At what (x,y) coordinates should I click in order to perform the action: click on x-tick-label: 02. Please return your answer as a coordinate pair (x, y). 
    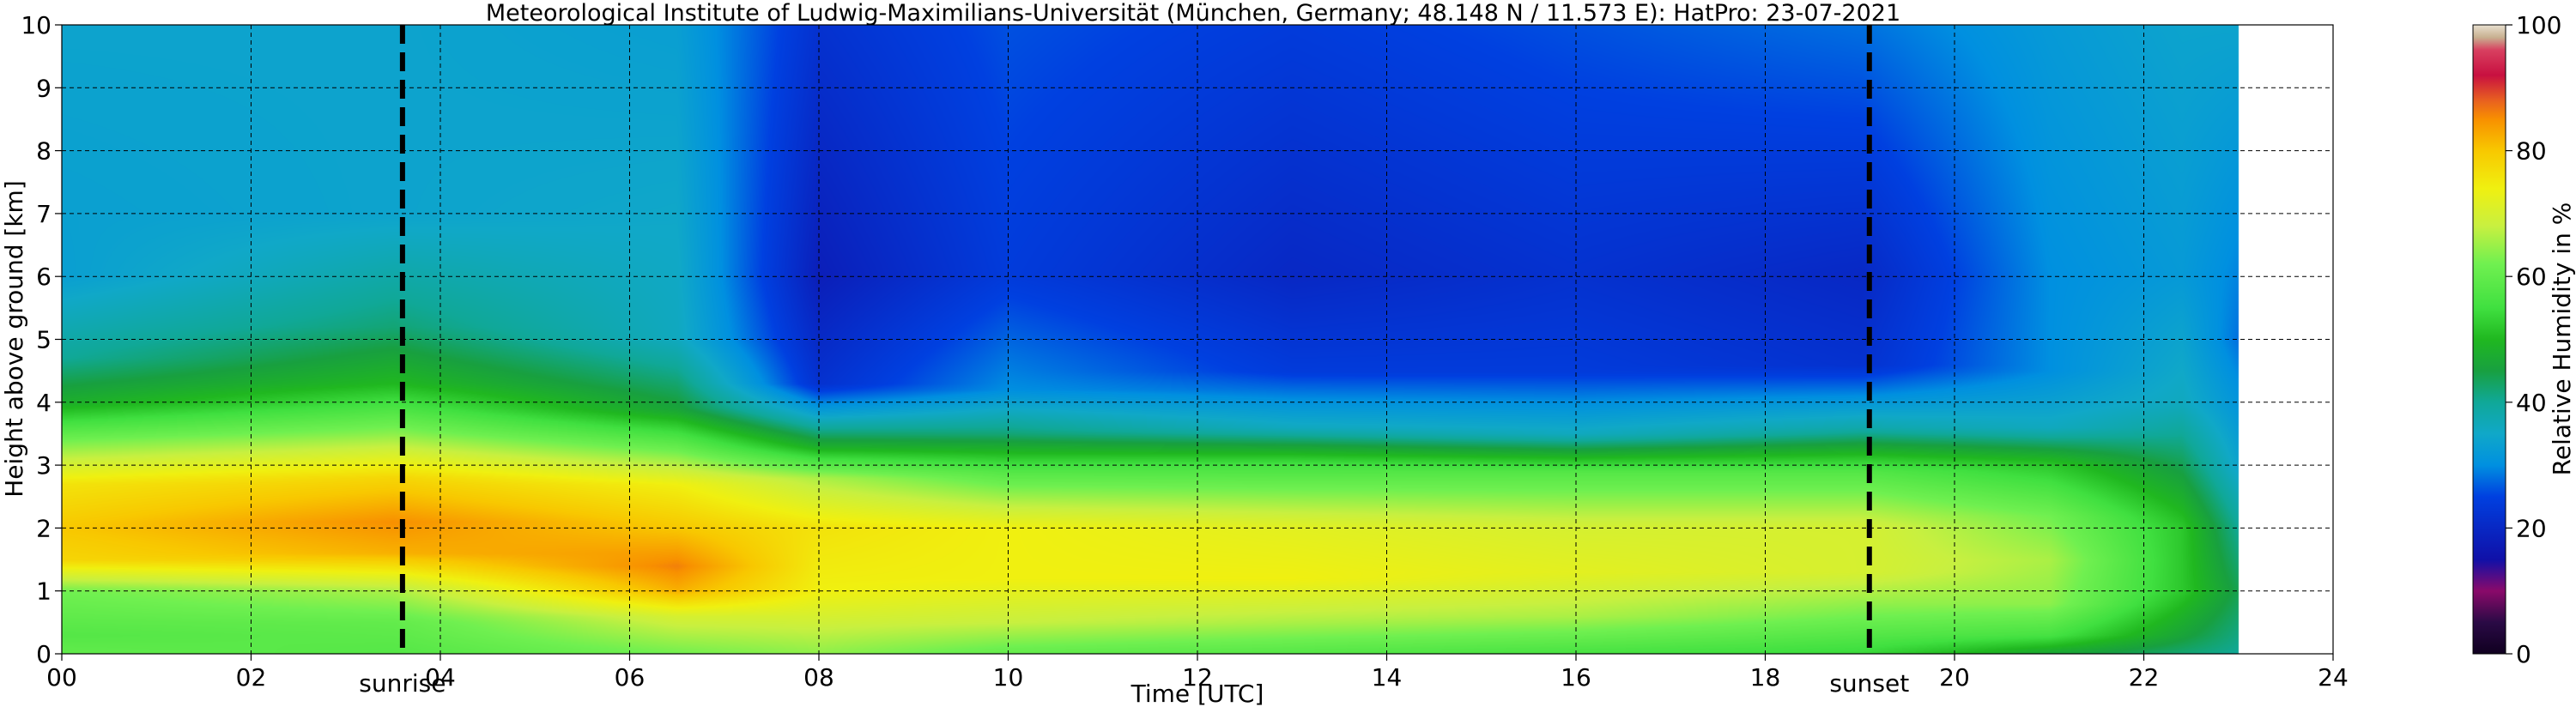
    Looking at the image, I should click on (252, 677).